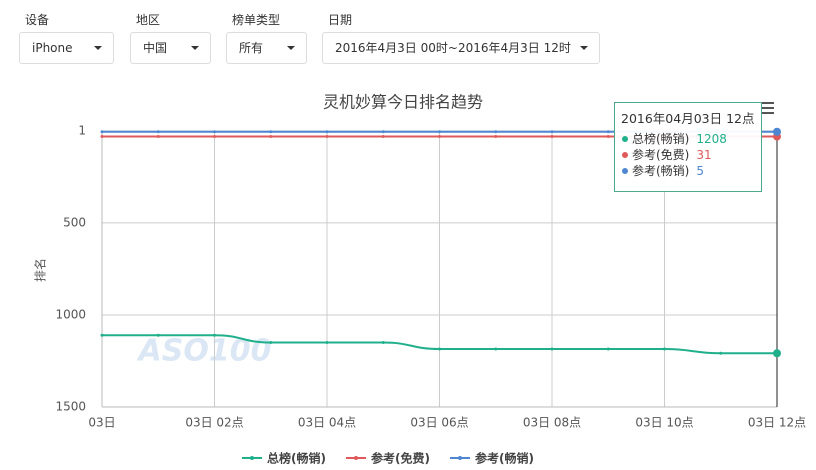 This screenshot has height=470, width=816. I want to click on legend-item: 总榜(畅销), so click(284, 458).